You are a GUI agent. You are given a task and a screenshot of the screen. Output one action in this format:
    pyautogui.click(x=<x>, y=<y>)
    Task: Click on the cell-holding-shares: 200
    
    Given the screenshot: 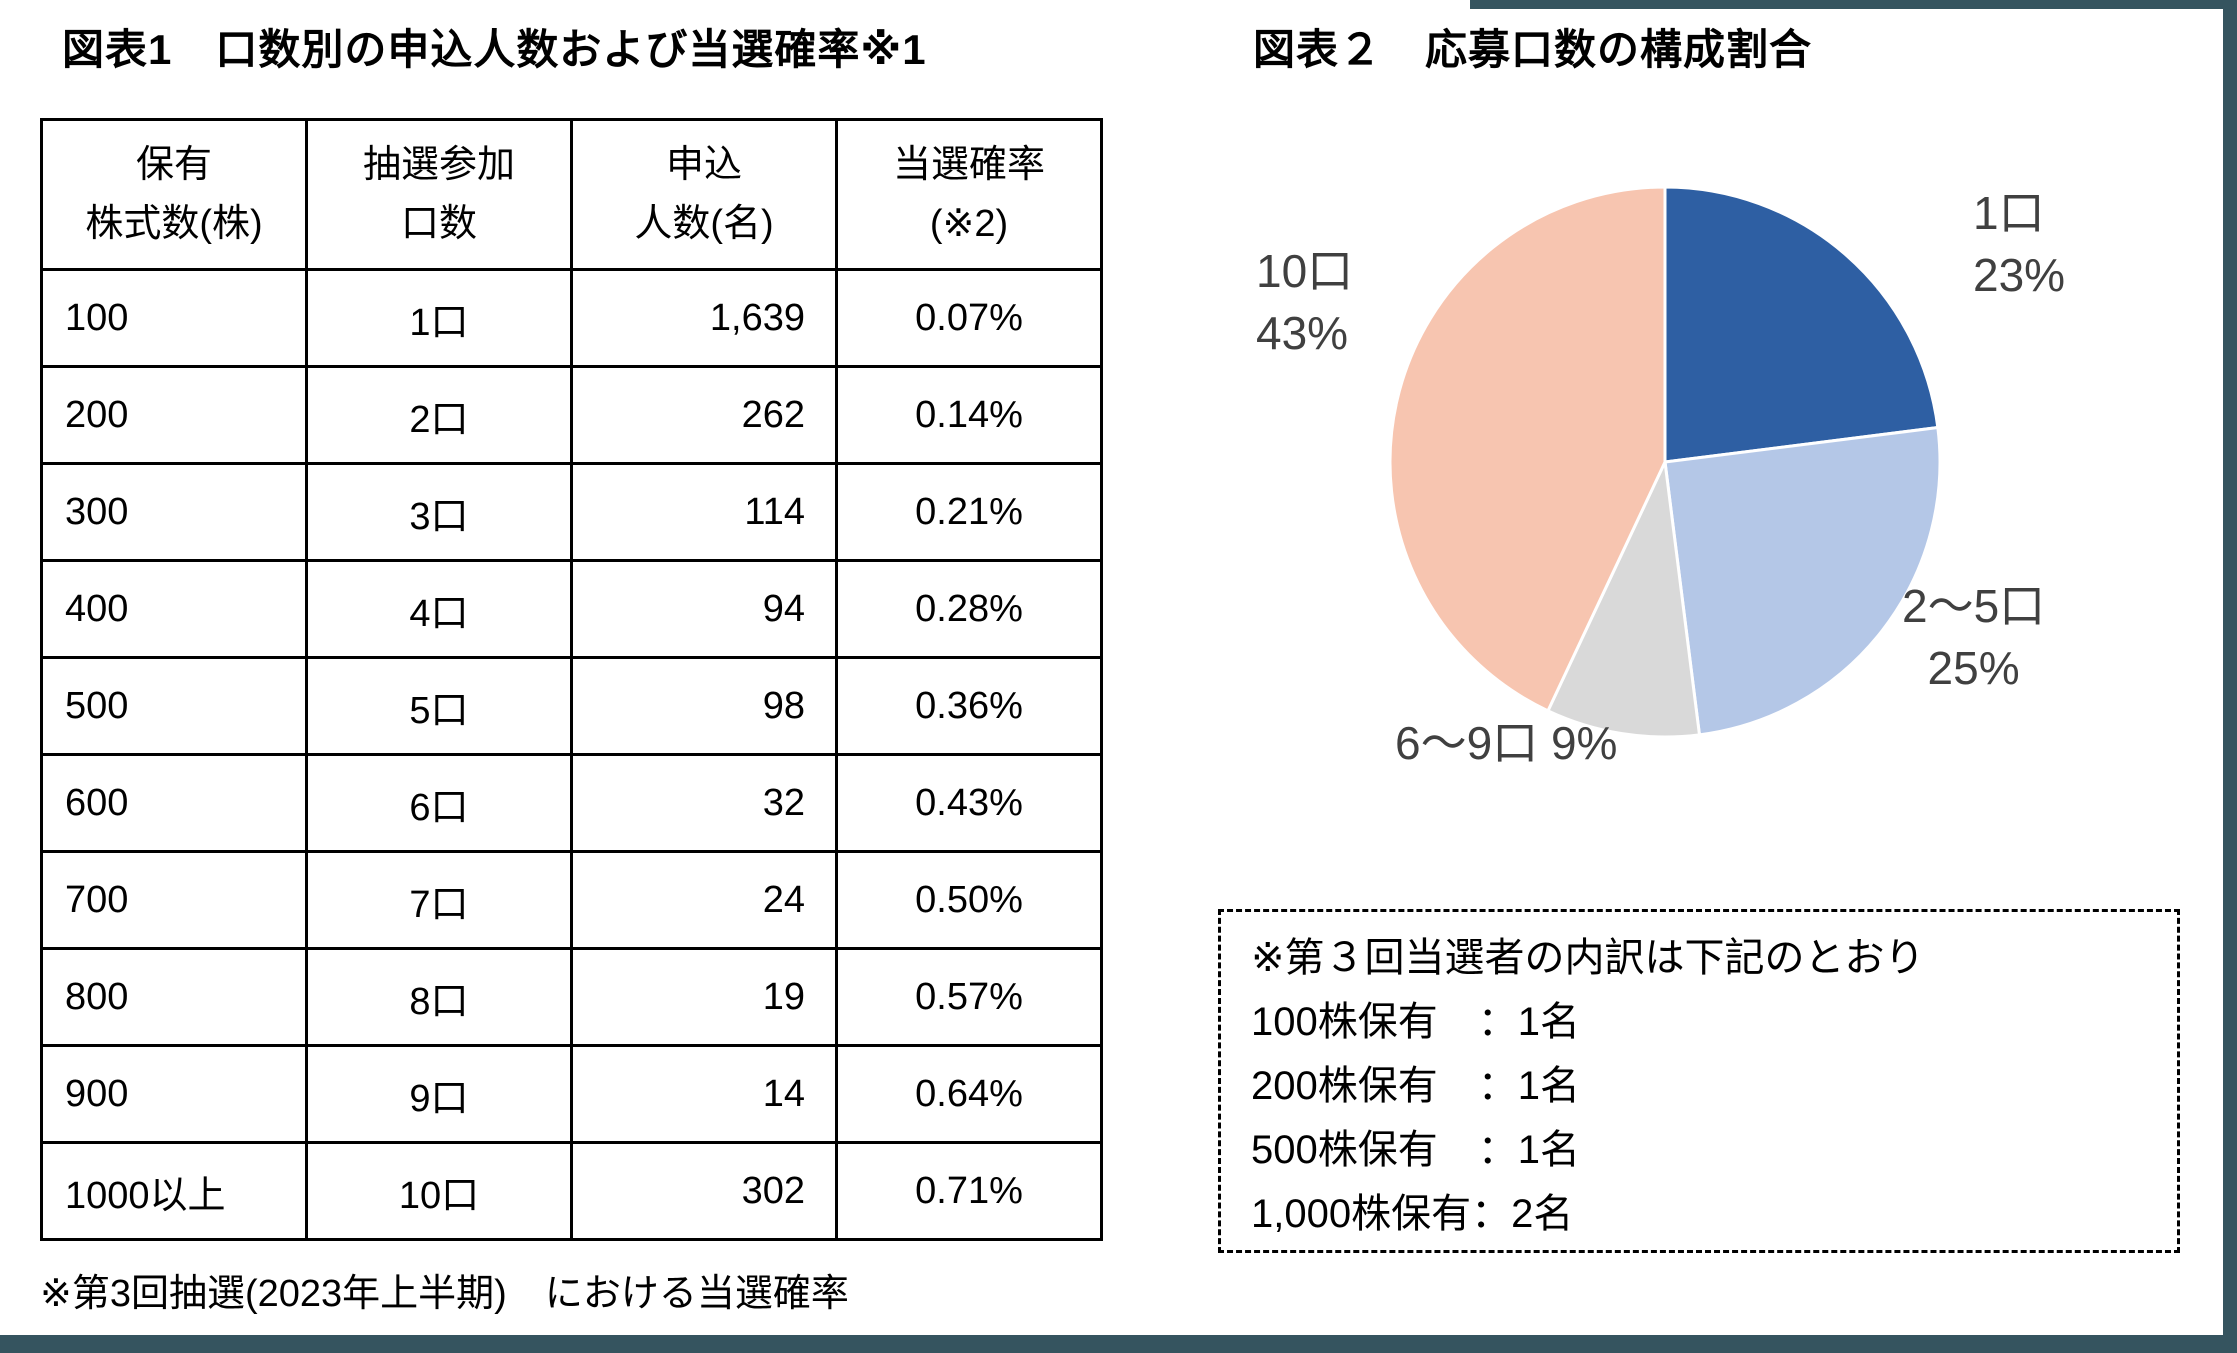 What is the action you would take?
    pyautogui.click(x=174, y=415)
    